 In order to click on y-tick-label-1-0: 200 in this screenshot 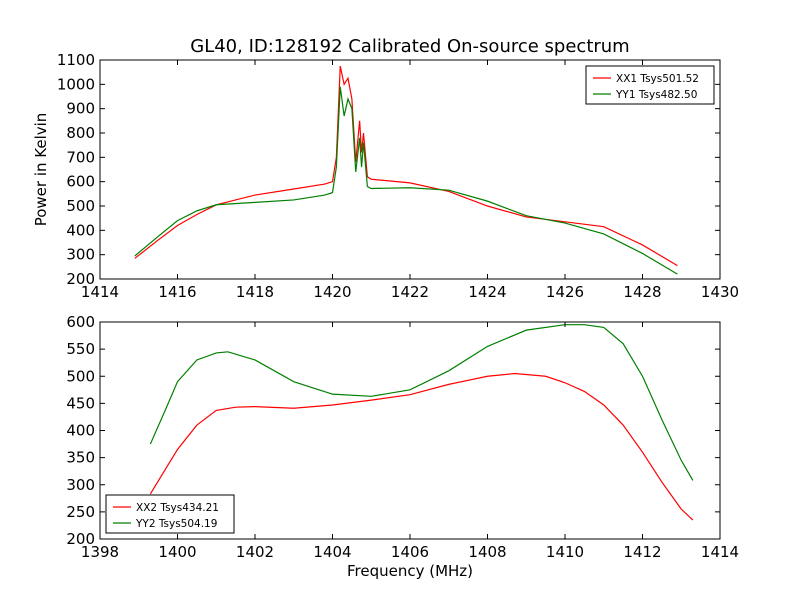, I will do `click(80, 539)`.